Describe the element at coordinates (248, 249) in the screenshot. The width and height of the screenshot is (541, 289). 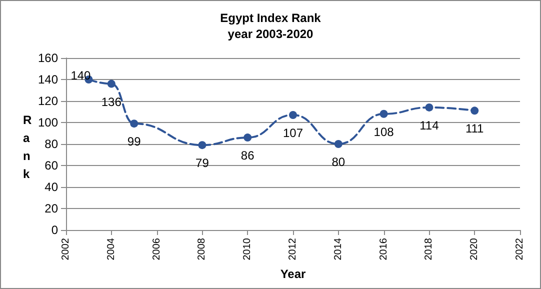
I see `x-tick-label: 2010` at that location.